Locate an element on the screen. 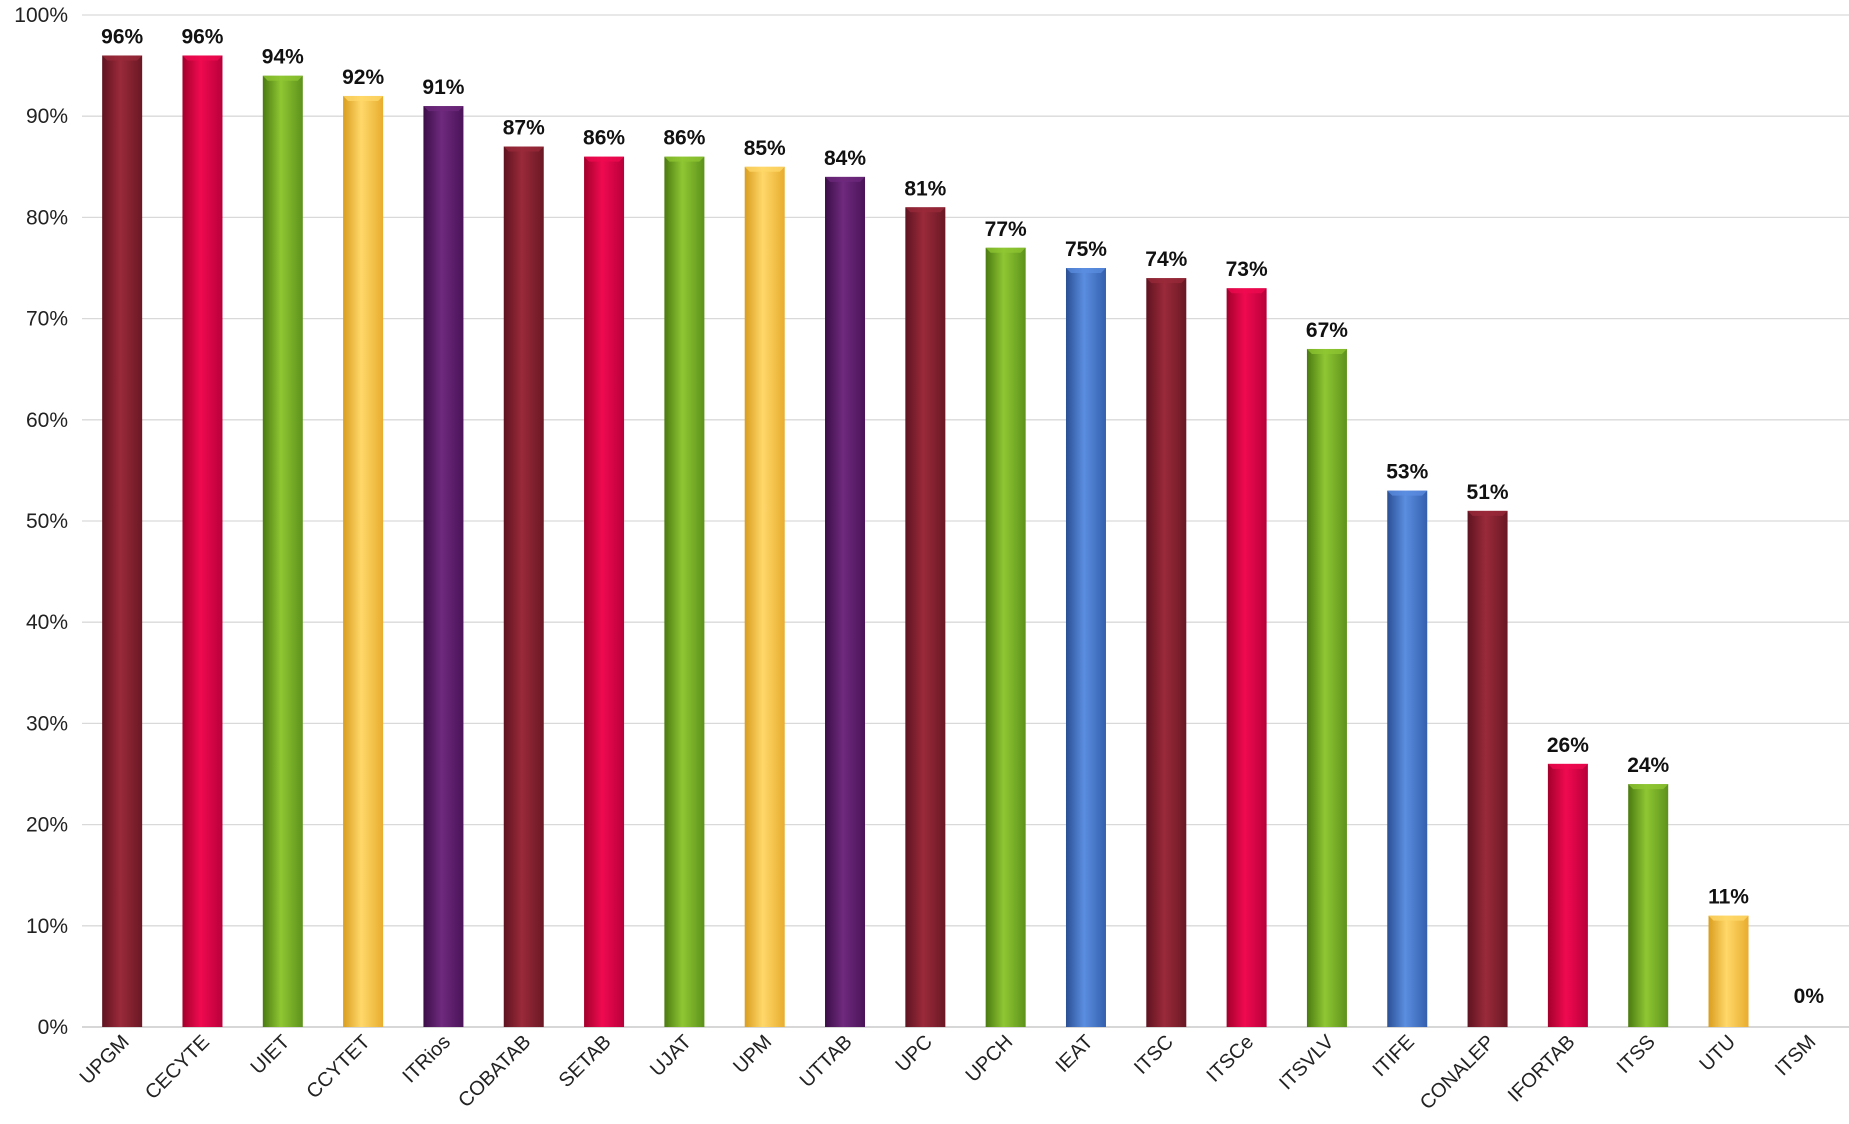  x-tick-label: ITRios is located at coordinates (427, 1059).